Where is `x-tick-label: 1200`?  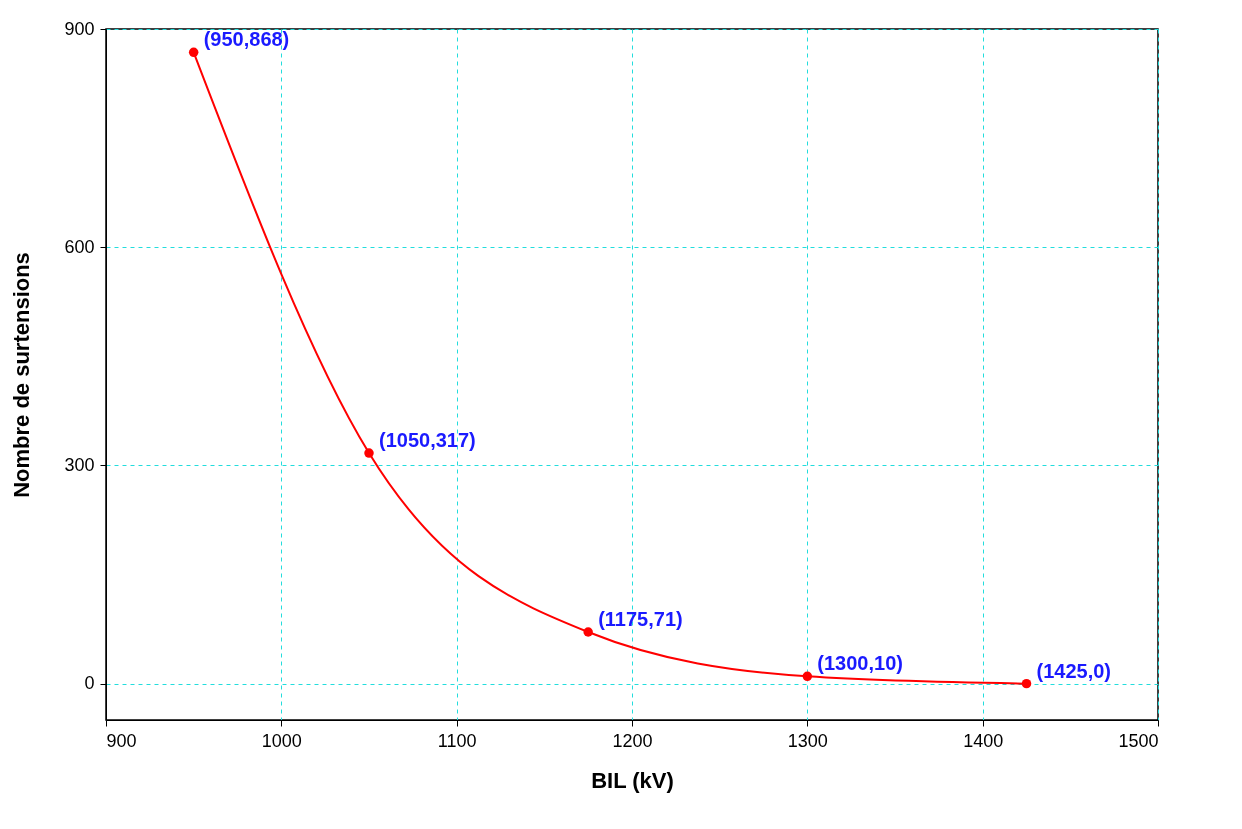 x-tick-label: 1200 is located at coordinates (632, 740).